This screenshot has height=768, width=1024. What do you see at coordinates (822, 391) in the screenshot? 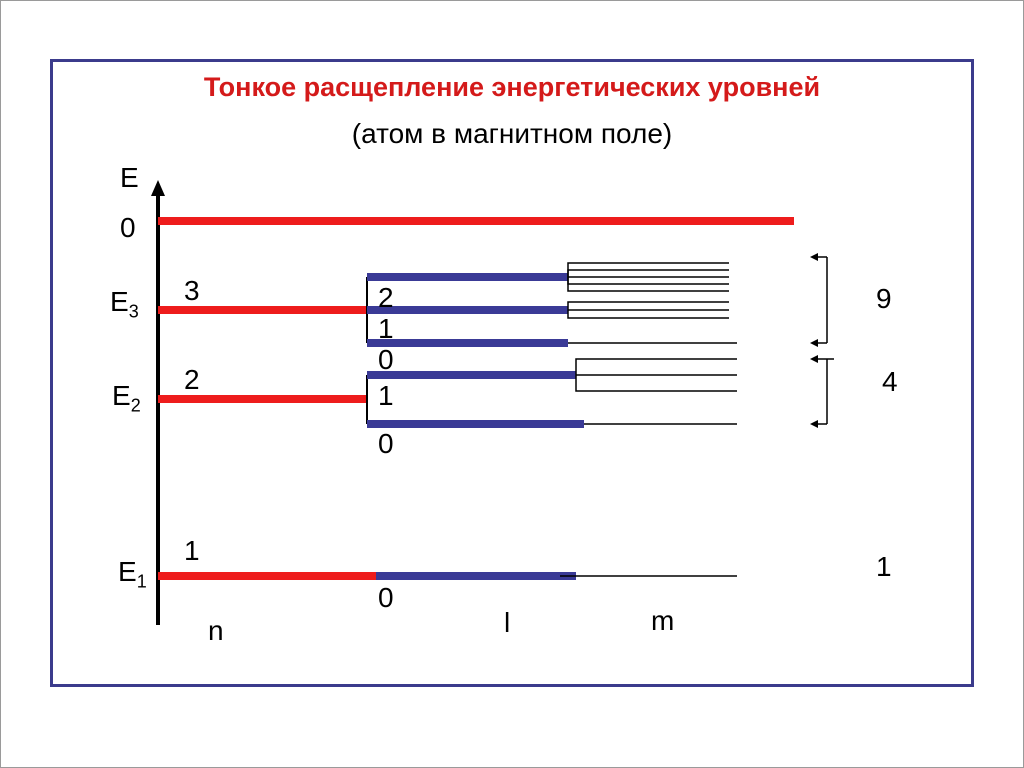
I see `n2-count-bracket` at bounding box center [822, 391].